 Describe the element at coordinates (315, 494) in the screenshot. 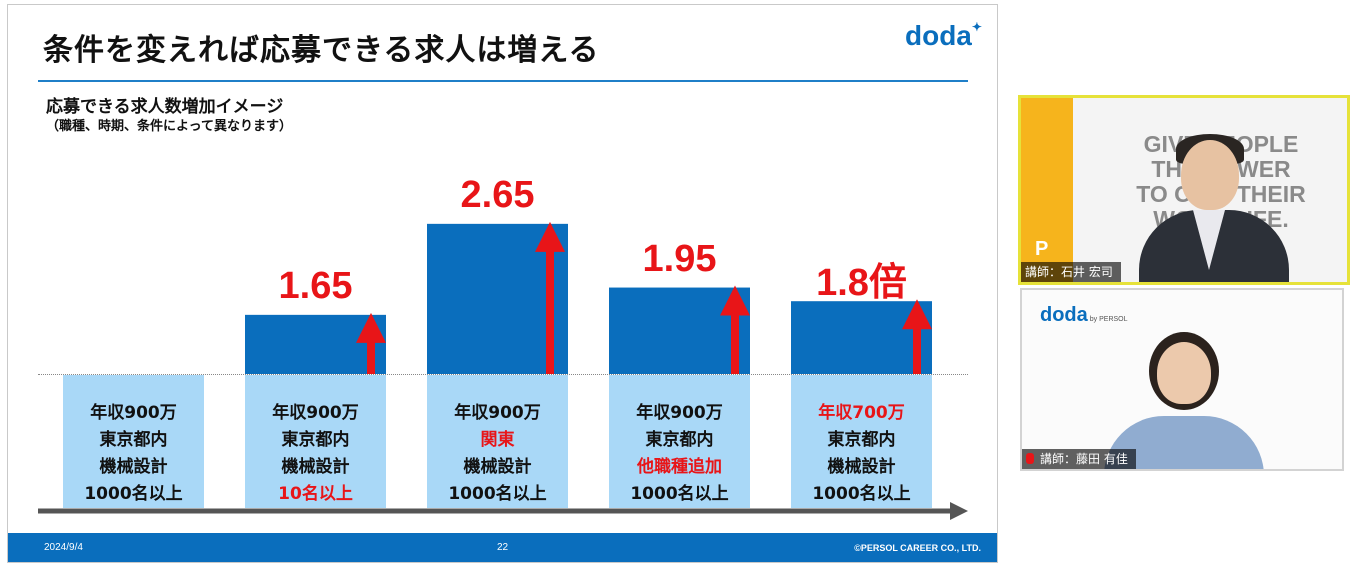

I see `condition-line: 10名以上` at that location.